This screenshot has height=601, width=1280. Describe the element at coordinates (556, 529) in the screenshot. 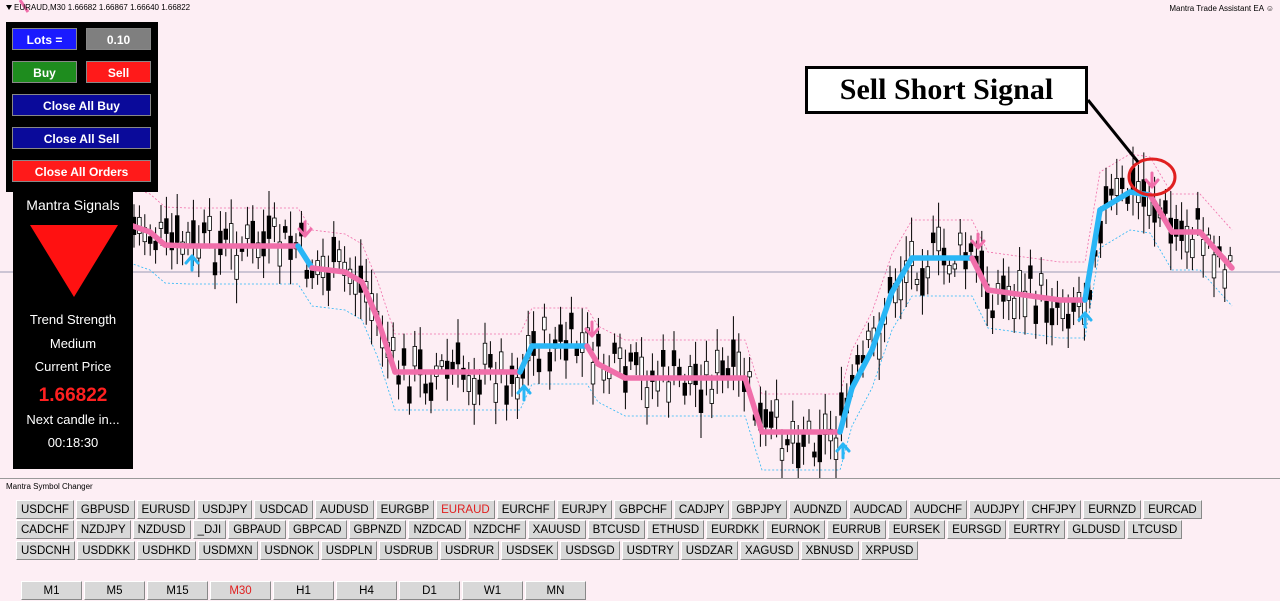

I see `symbol-button-xauusd: XAUUSD` at that location.